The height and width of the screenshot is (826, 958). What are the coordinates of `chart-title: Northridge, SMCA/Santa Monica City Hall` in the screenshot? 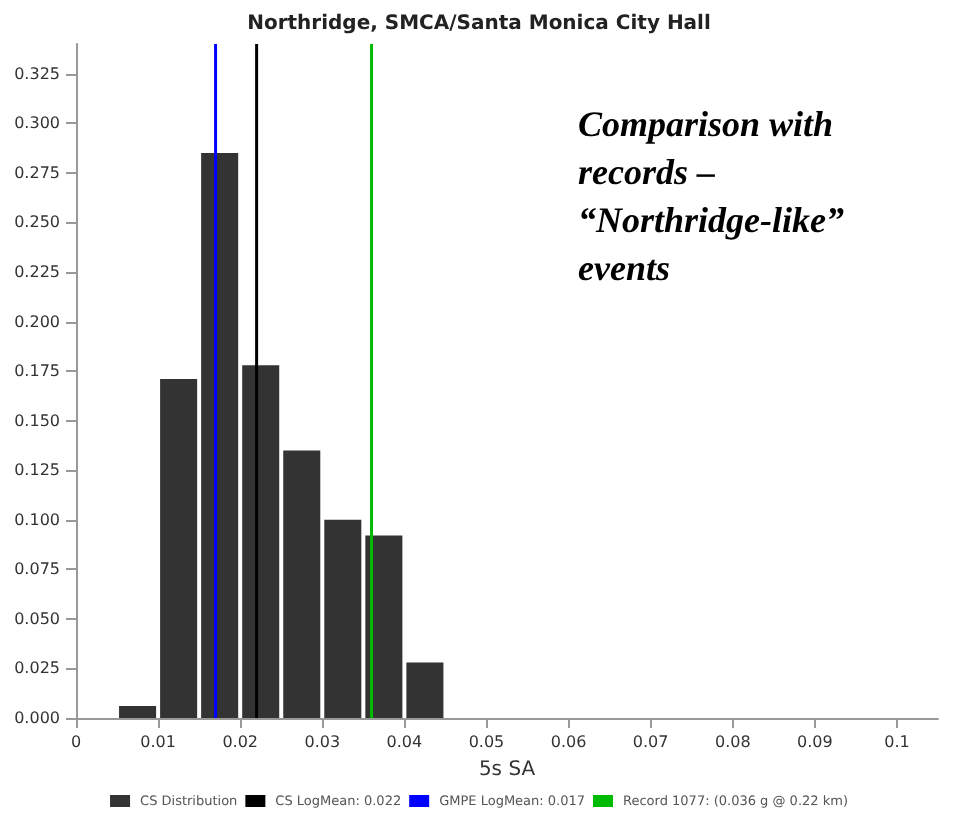 It's located at (479, 24).